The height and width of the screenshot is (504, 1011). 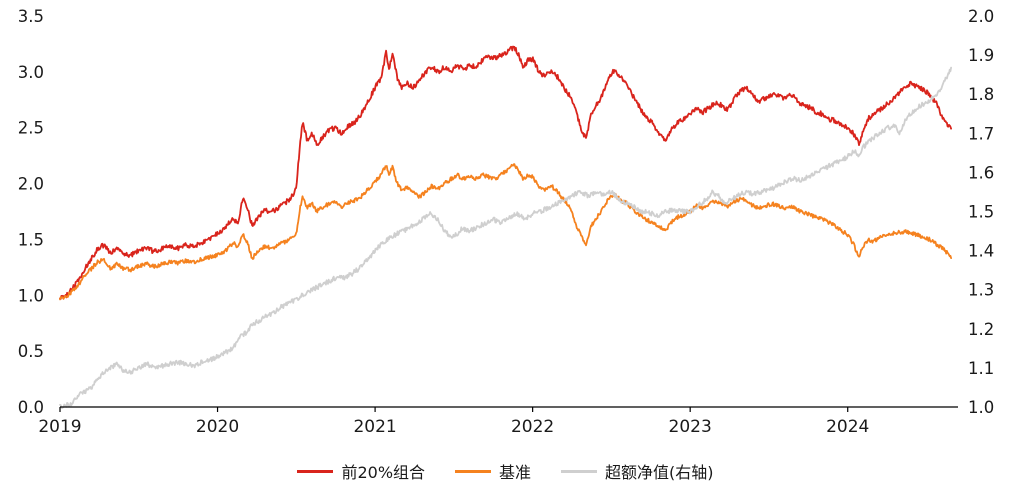 I want to click on right-axis-tick-label: 2.0, so click(x=981, y=16).